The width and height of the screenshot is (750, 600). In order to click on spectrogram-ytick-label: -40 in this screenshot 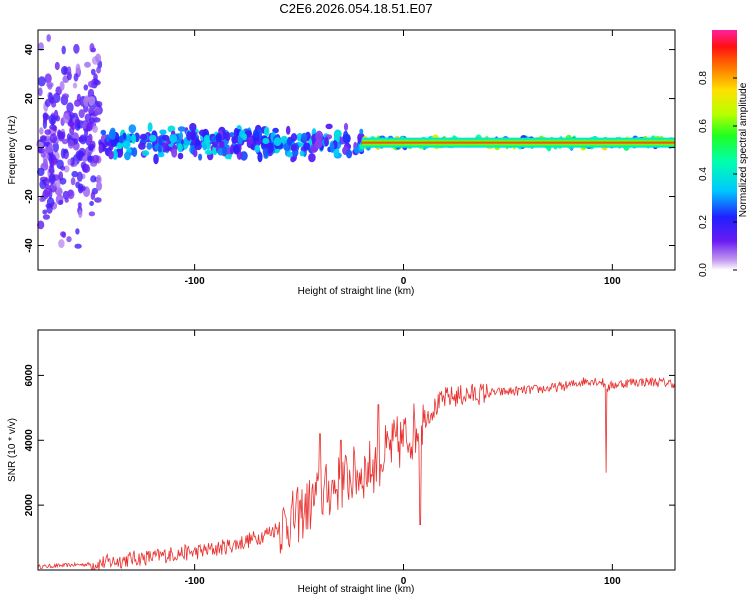, I will do `click(29, 245)`.